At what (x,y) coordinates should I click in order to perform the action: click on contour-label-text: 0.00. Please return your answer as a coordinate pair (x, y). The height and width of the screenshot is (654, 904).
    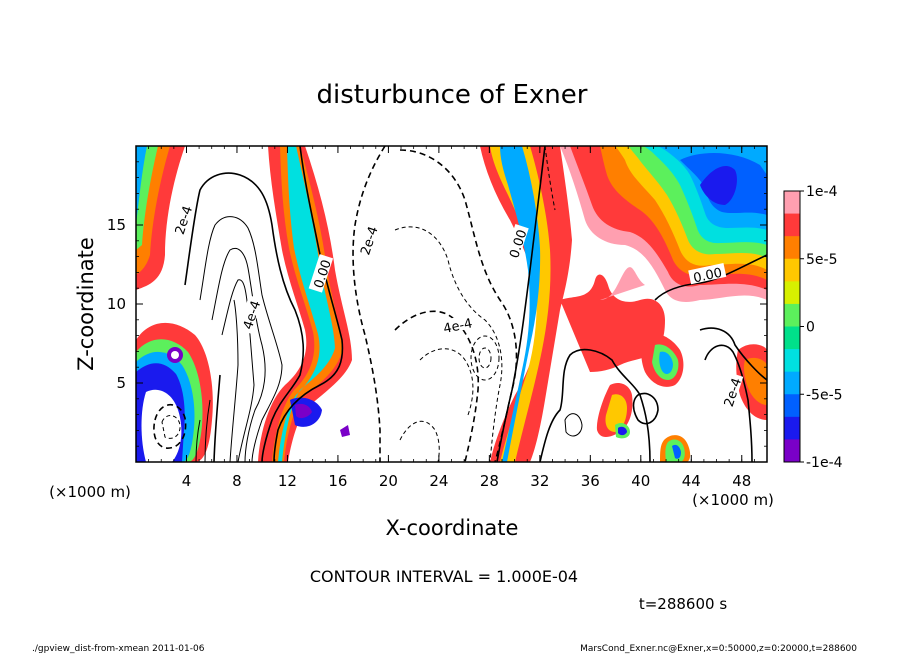
    Looking at the image, I should click on (707, 276).